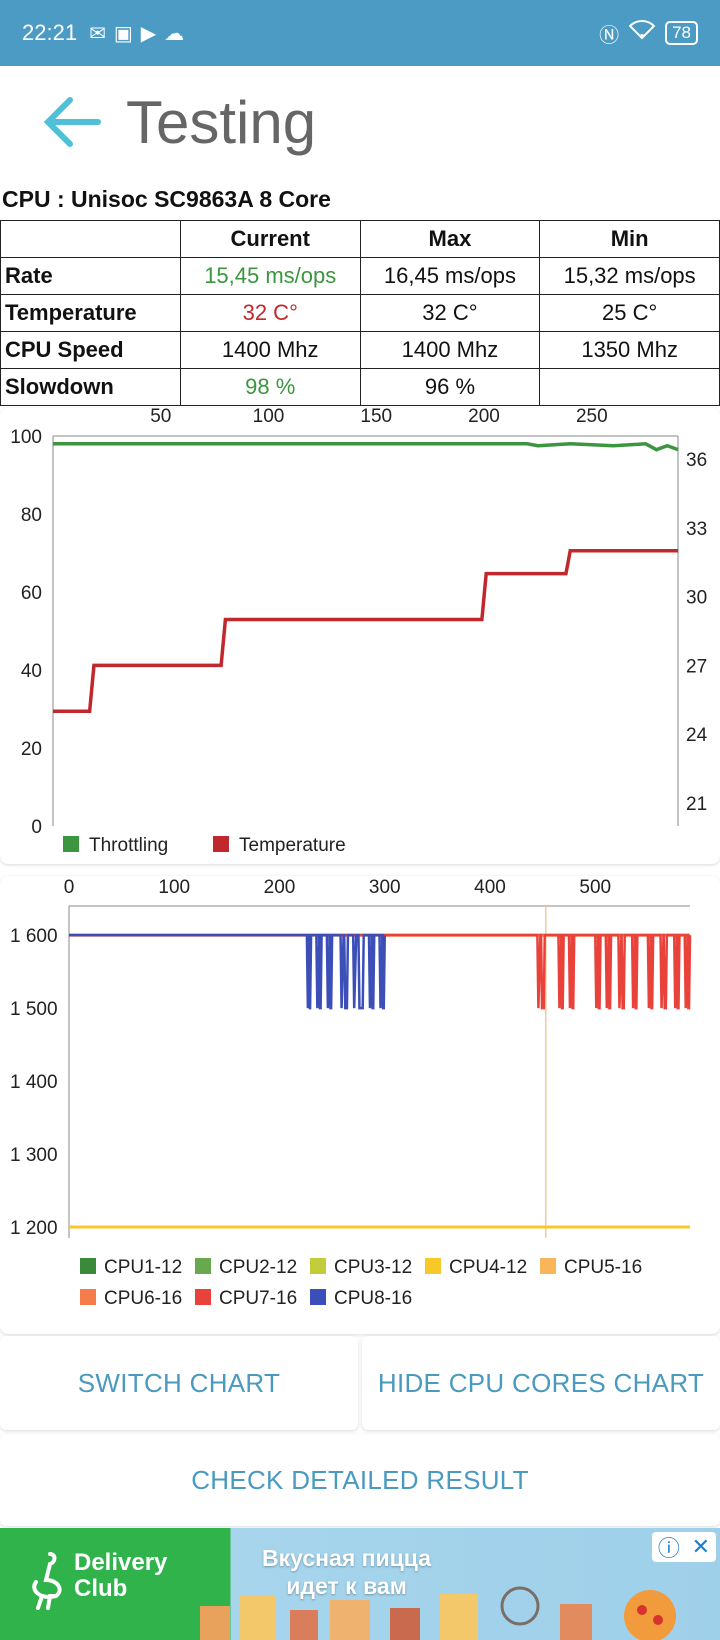 This screenshot has height=1640, width=720. Describe the element at coordinates (31, 671) in the screenshot. I see `y-left-tick-label: 40` at that location.